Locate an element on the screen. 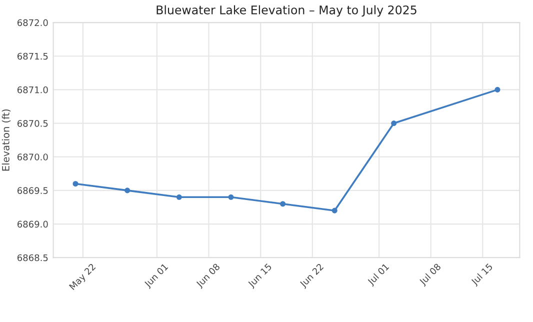 The width and height of the screenshot is (533, 322). chart-title: Bluewater Lake Elevation – May to July 2025 is located at coordinates (286, 11).